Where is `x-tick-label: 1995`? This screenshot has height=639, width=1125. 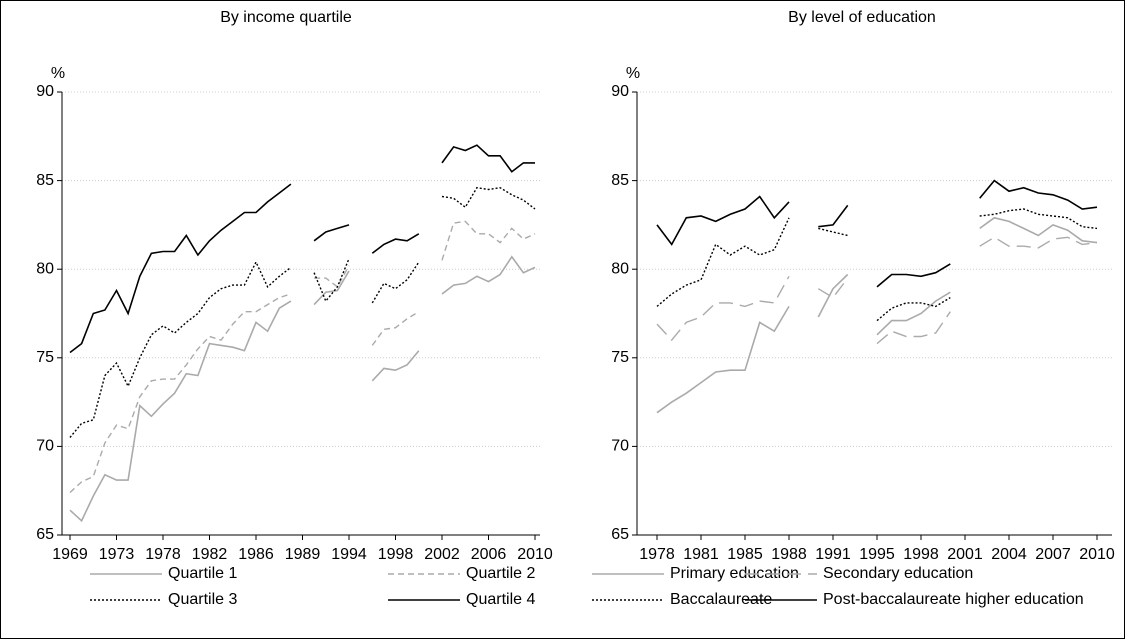
x-tick-label: 1995 is located at coordinates (877, 554).